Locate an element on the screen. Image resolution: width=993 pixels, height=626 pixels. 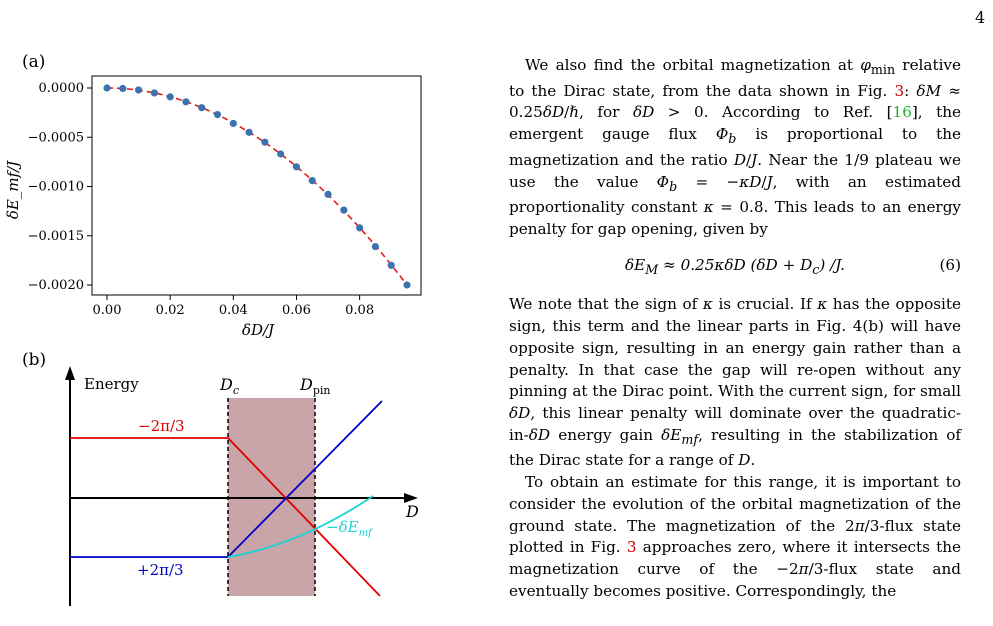
equation-number: (6) is located at coordinates (950, 264).